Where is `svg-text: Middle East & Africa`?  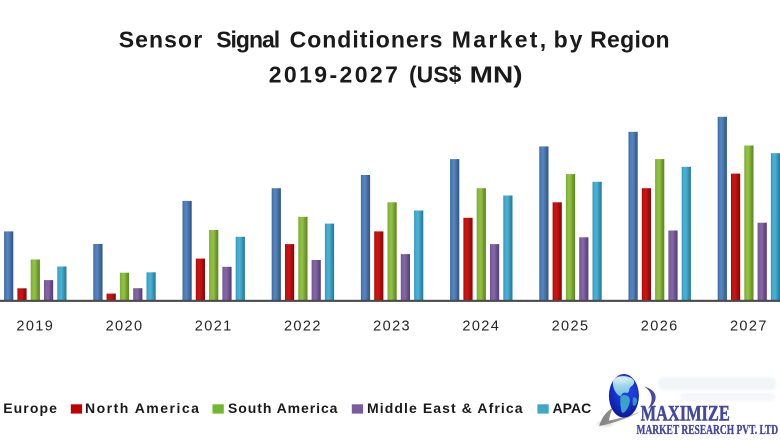
svg-text: Middle East & Africa is located at coordinates (445, 408).